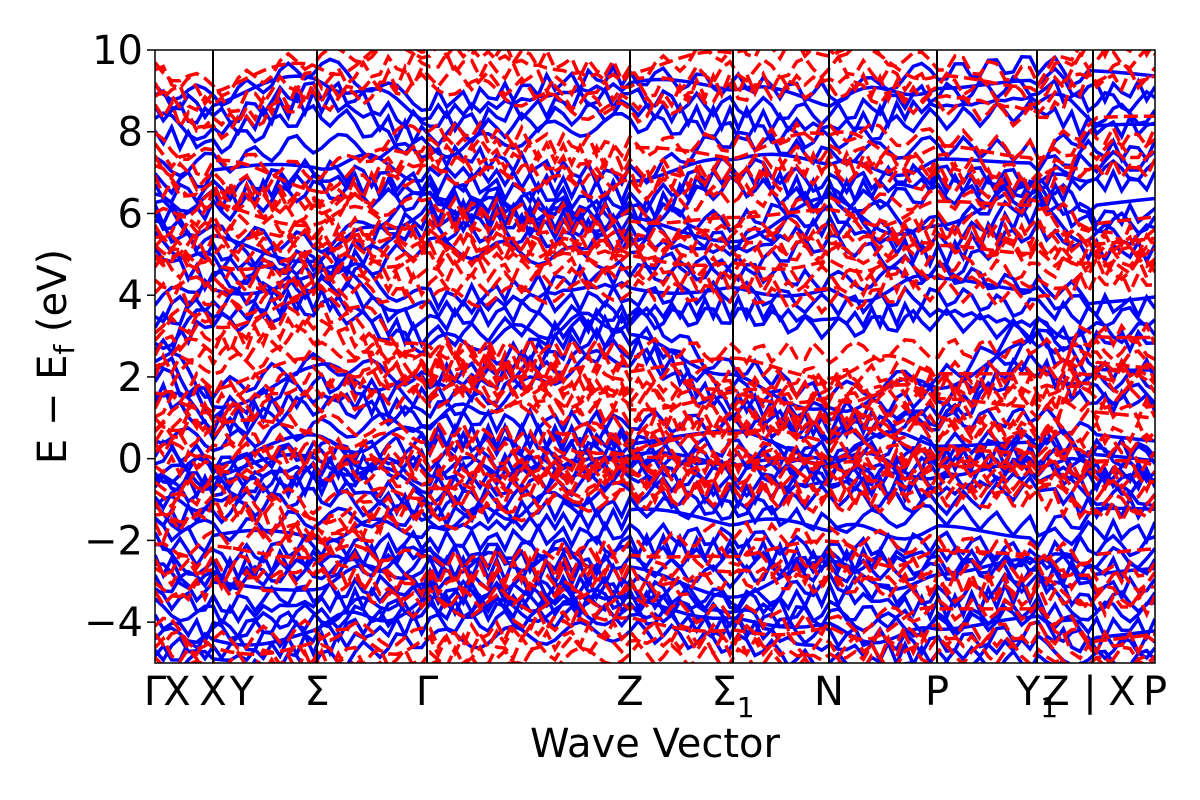 Image resolution: width=1200 pixels, height=800 pixels. I want to click on x-tick-label: Σ1, so click(732, 696).